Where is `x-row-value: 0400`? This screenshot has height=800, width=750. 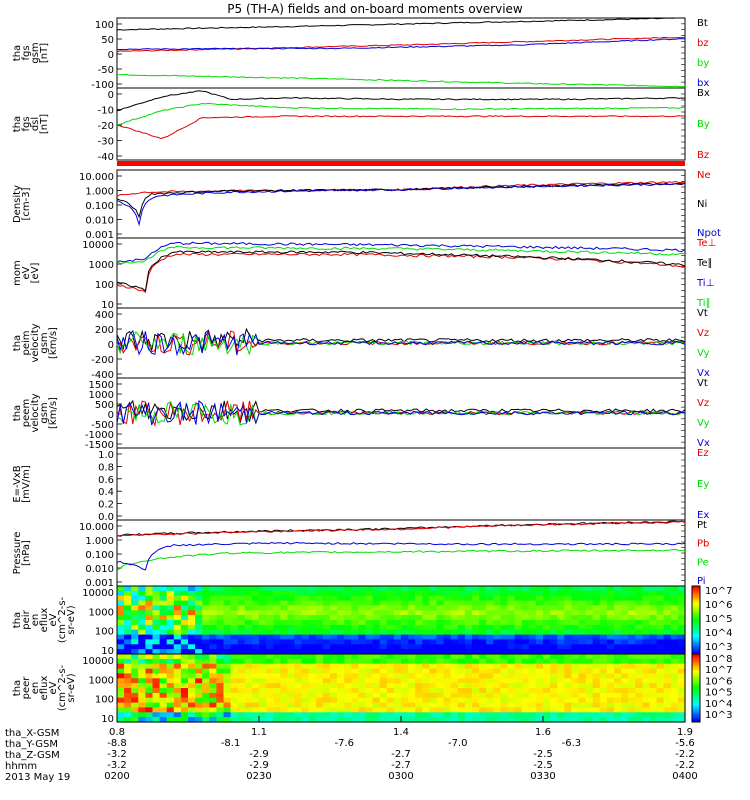 x-row-value: 0400 is located at coordinates (684, 776).